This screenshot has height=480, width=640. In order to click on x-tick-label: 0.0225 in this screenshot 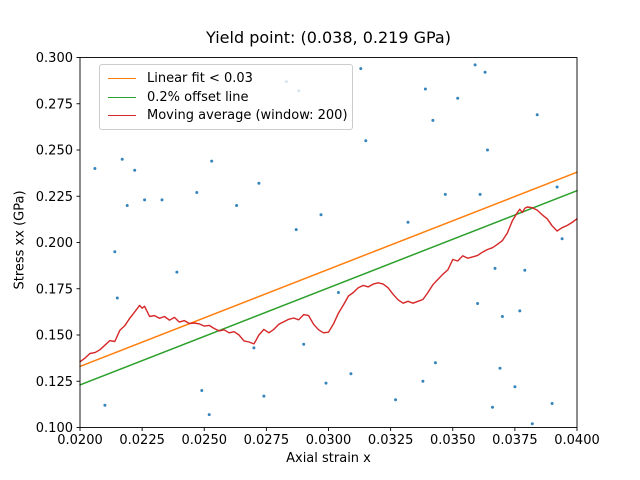, I will do `click(142, 440)`.